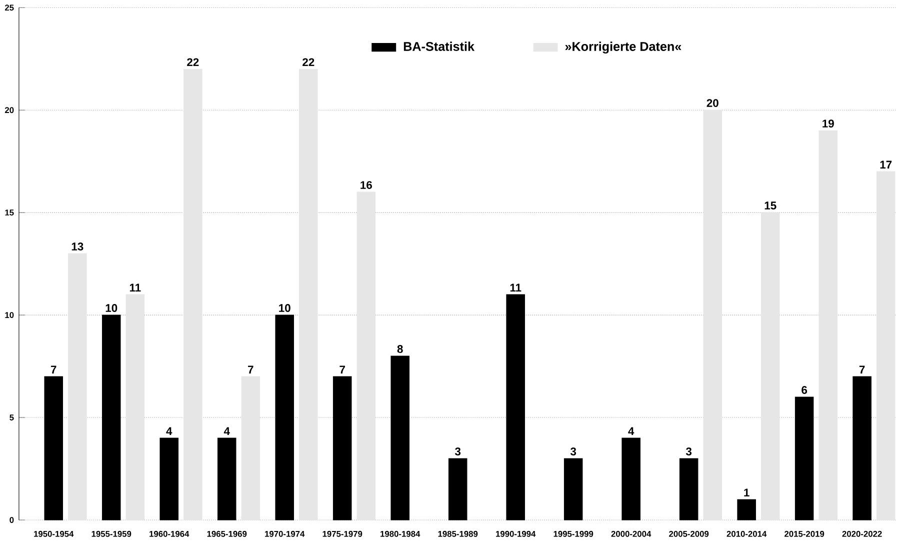 The image size is (897, 542). What do you see at coordinates (746, 534) in the screenshot?
I see `x-tick-label: 2010-2014` at bounding box center [746, 534].